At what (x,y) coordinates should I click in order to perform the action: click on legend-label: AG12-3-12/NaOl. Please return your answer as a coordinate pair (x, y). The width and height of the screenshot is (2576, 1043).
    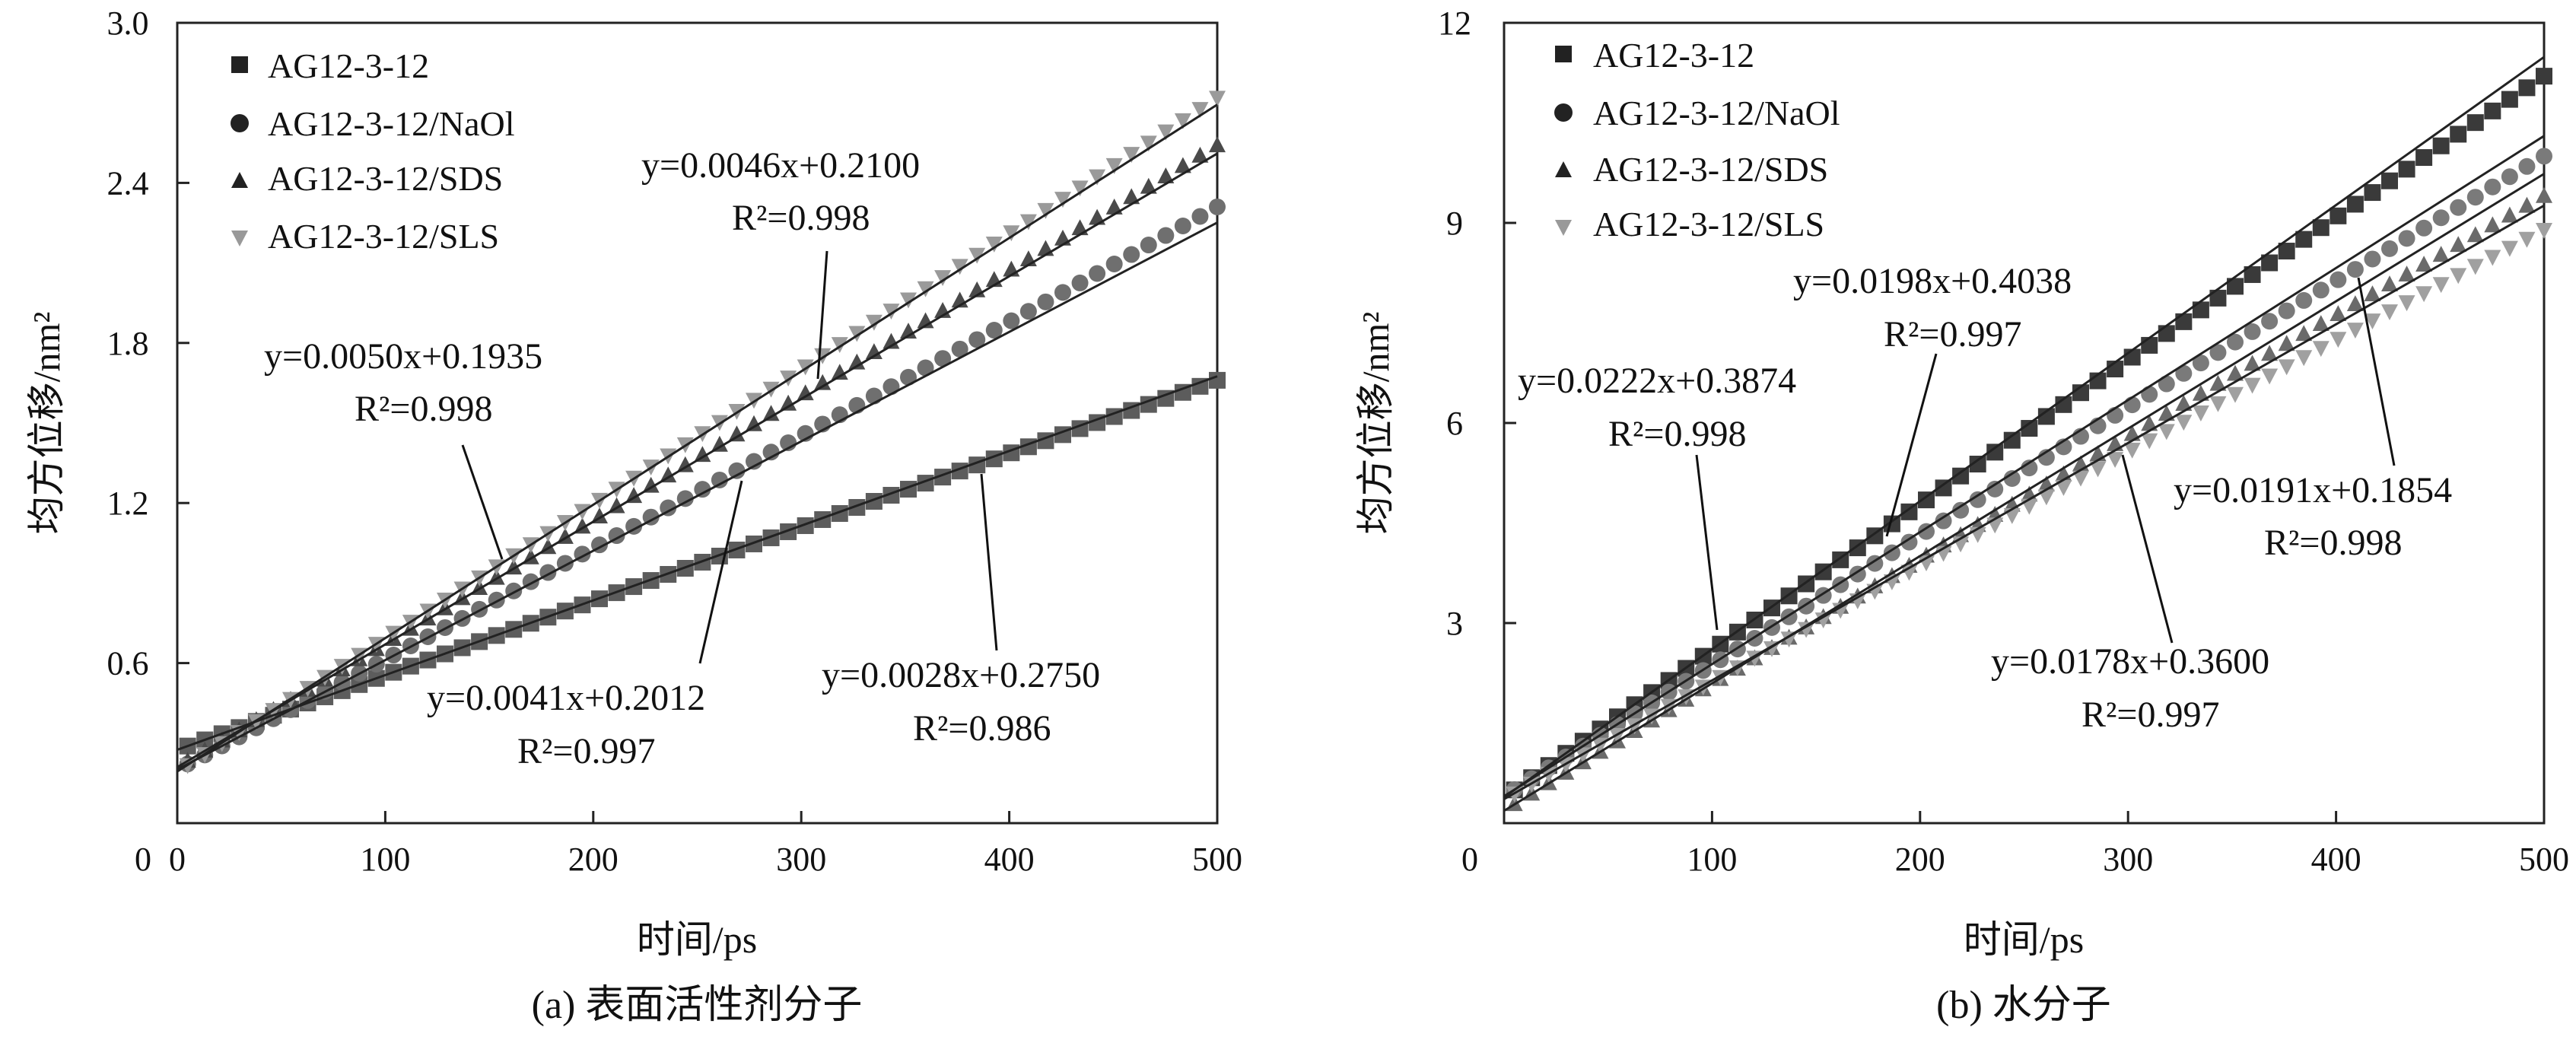
    Looking at the image, I should click on (1716, 113).